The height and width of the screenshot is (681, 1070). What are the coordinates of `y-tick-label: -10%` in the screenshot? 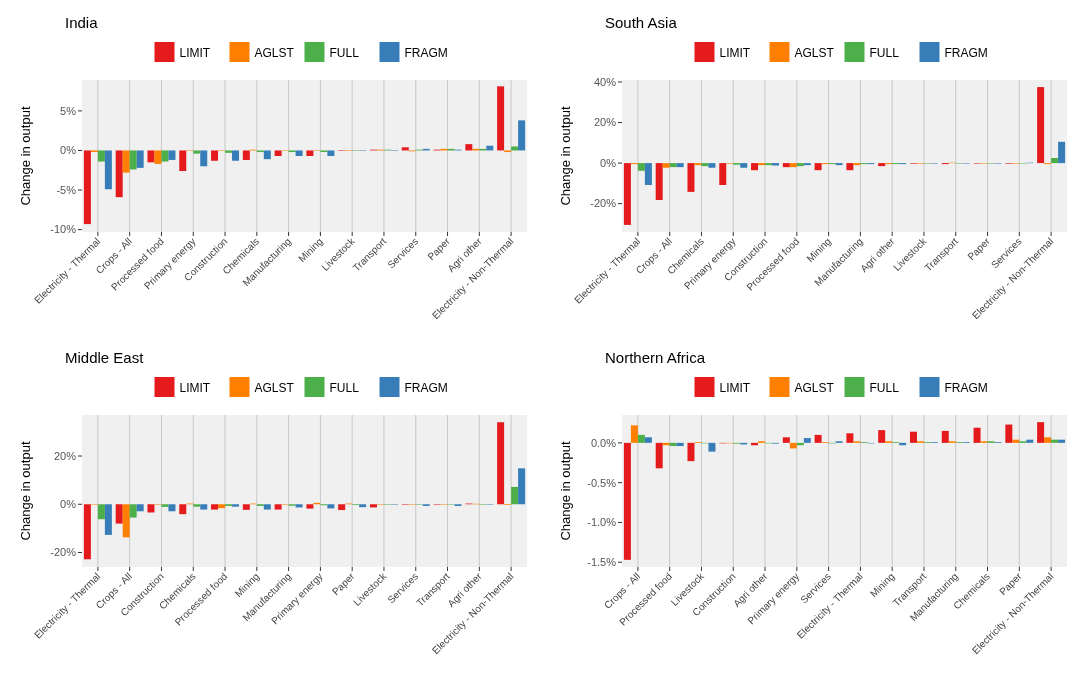 It's located at (63, 229).